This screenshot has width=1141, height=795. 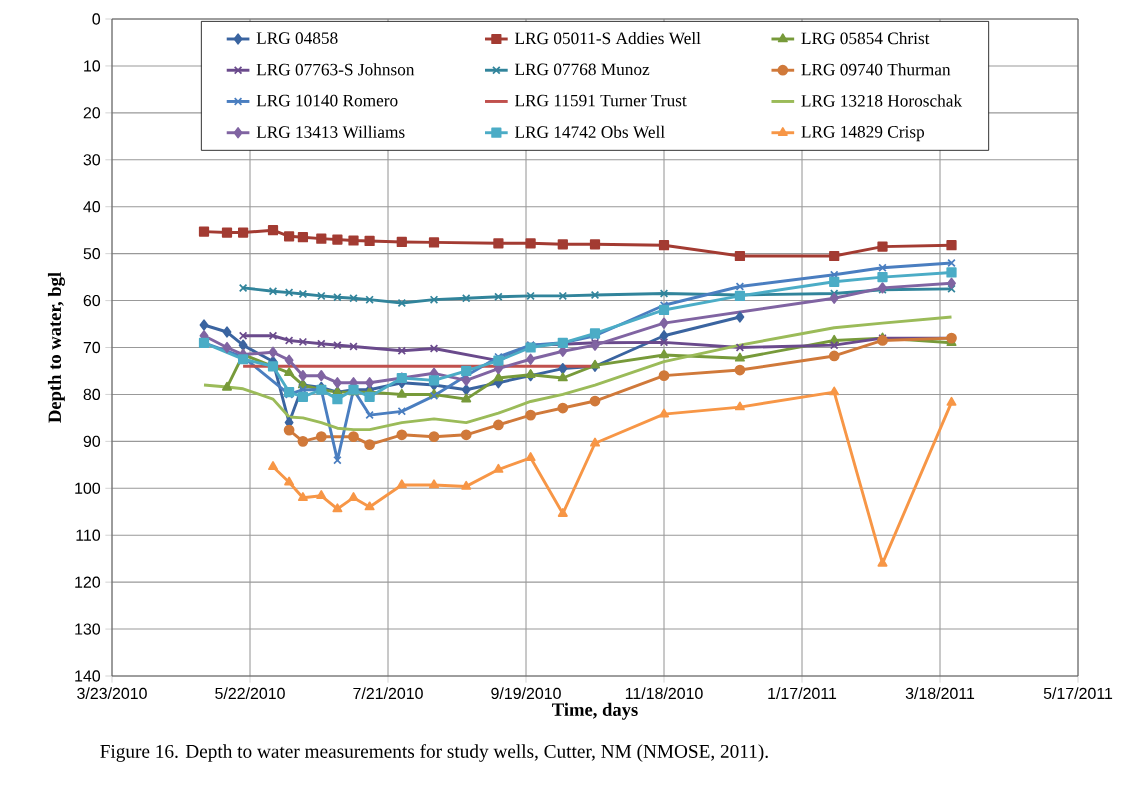 I want to click on y-tick-label: 90, so click(x=92, y=441).